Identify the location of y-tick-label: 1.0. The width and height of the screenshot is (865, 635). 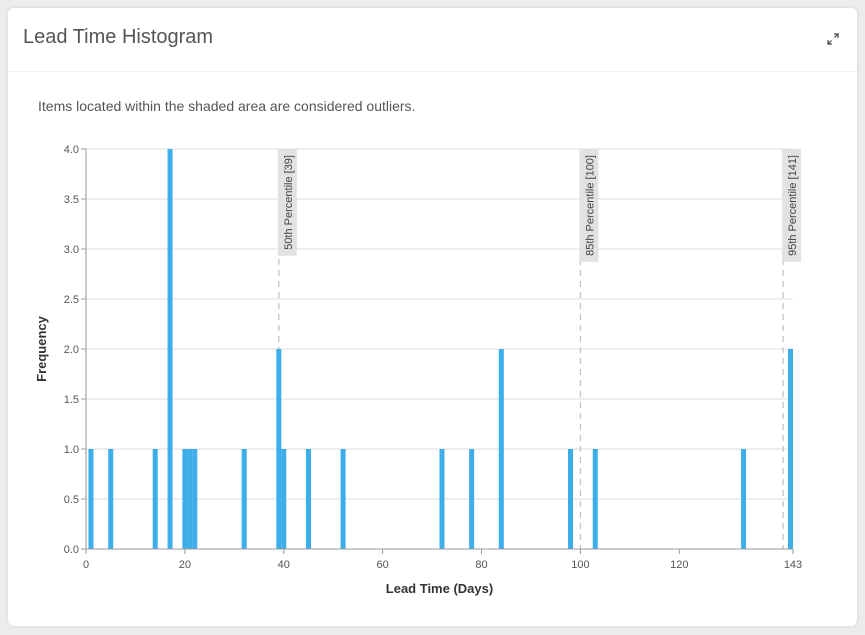
(71, 450).